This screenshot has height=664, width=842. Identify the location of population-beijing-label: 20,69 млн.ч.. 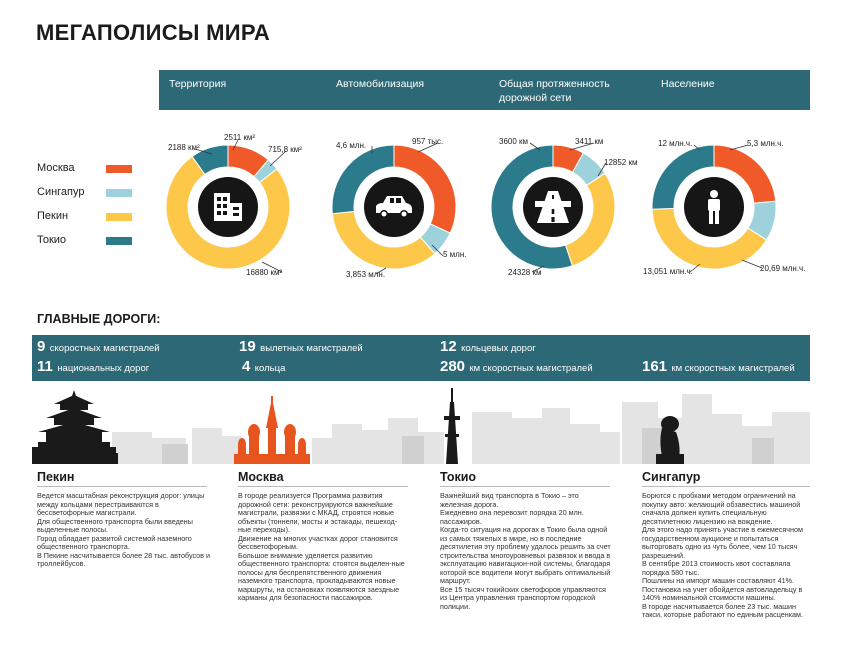
(783, 268).